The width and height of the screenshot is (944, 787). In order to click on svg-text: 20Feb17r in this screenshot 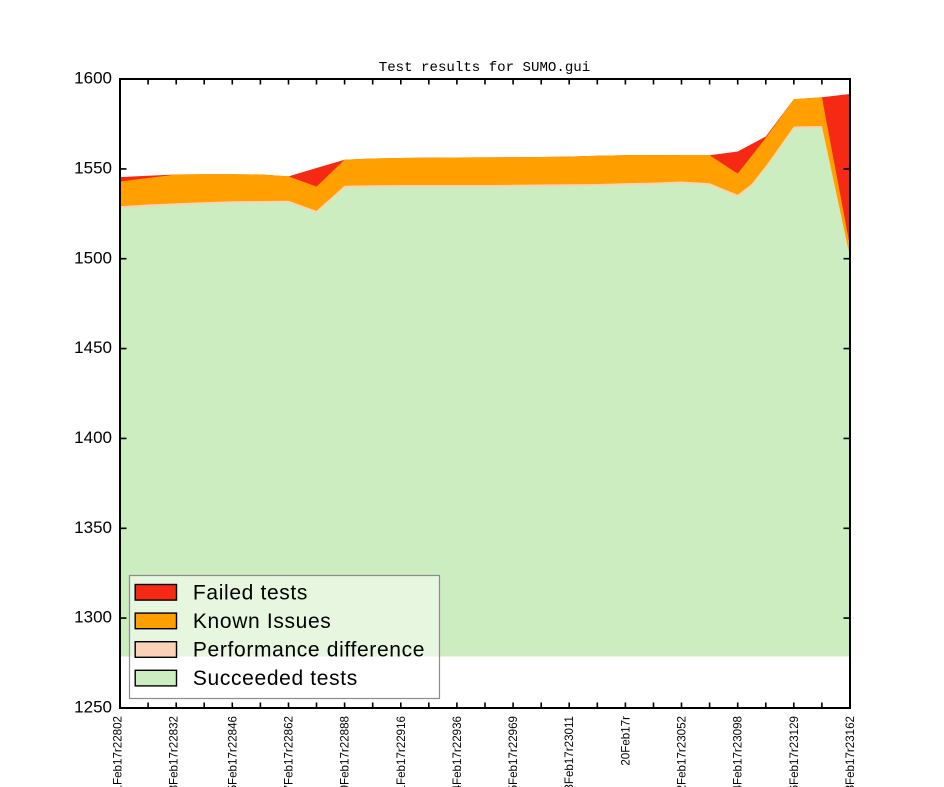, I will do `click(625, 741)`.